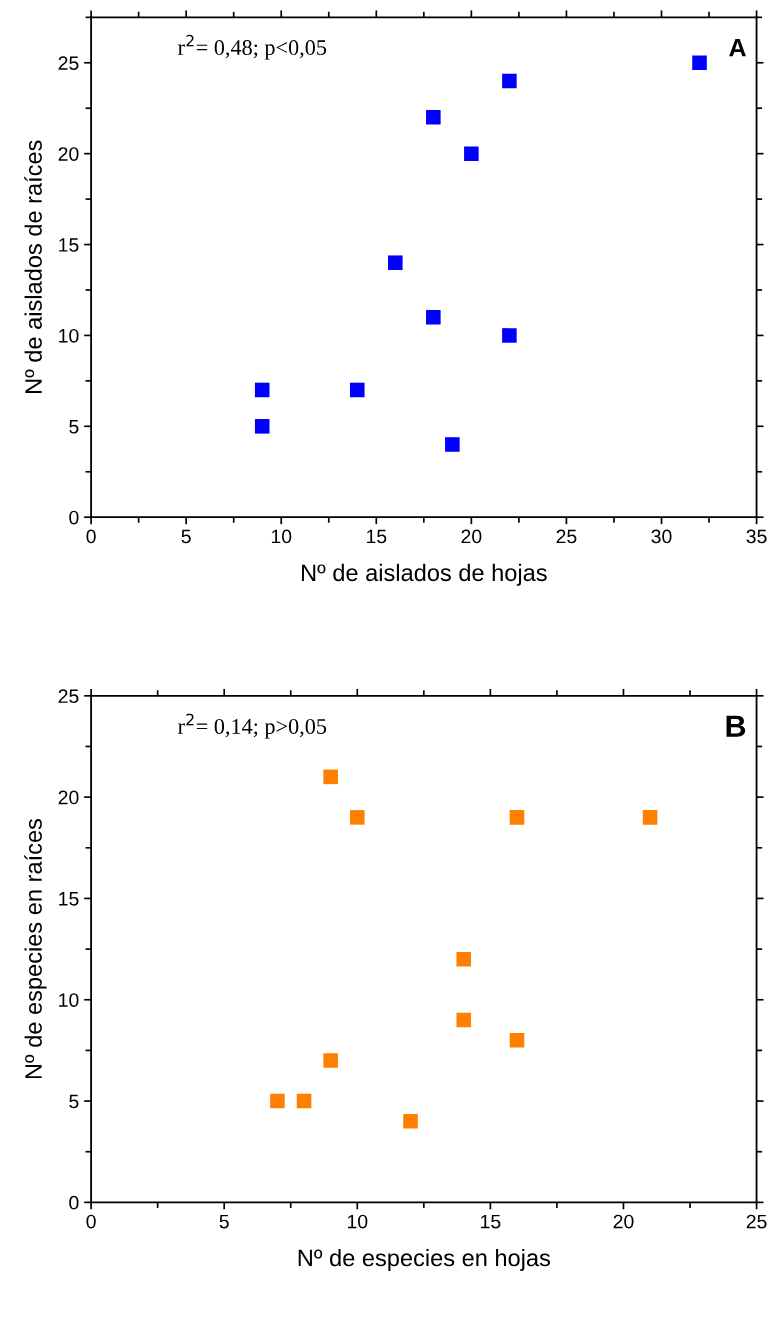 This screenshot has width=772, height=1333. Describe the element at coordinates (756, 536) in the screenshot. I see `x-tick-label: 35` at that location.